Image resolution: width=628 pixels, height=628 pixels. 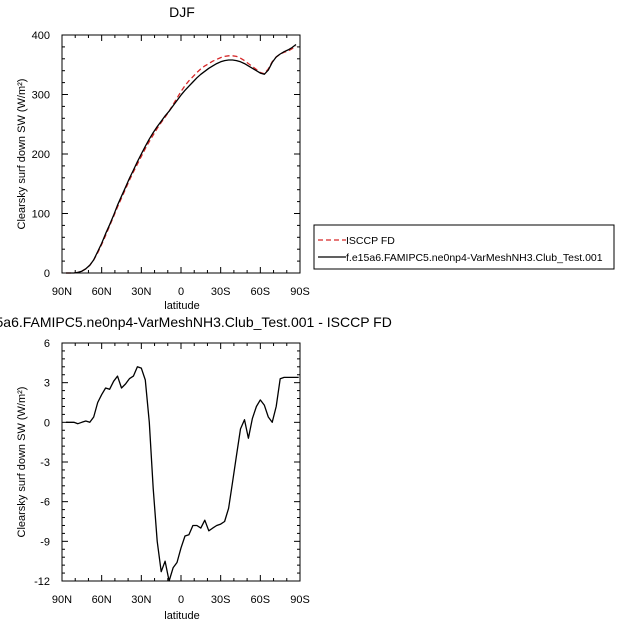 I want to click on y-tick-label: 6, so click(x=47, y=344).